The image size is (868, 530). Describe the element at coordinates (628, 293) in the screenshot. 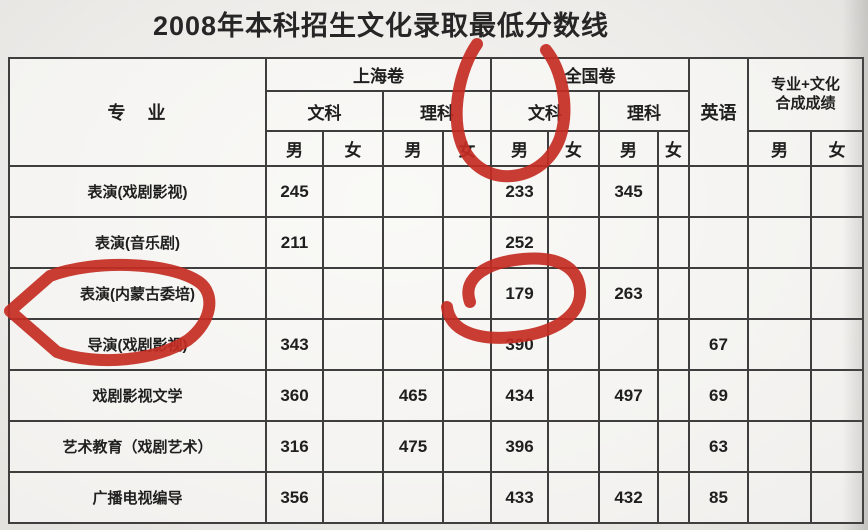

I see `score-cell: 263` at that location.